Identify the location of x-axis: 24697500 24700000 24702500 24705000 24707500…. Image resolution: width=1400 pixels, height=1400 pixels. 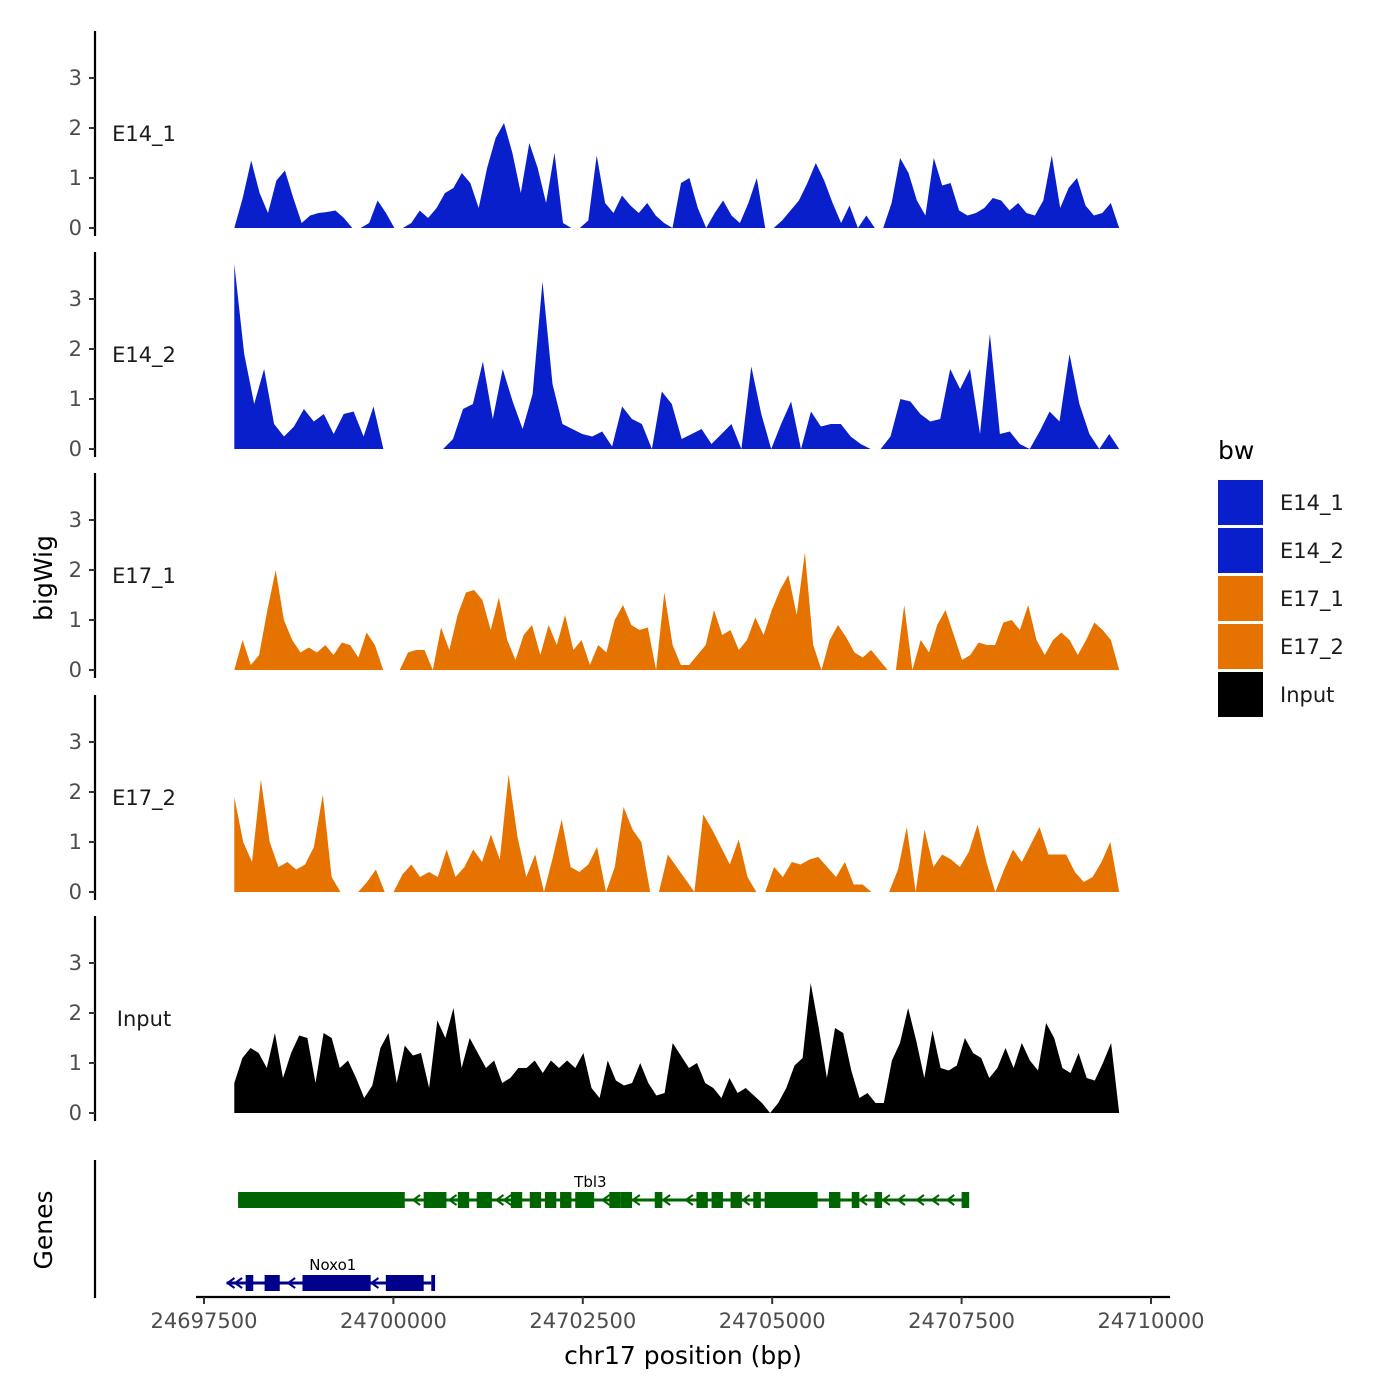
(678, 1314).